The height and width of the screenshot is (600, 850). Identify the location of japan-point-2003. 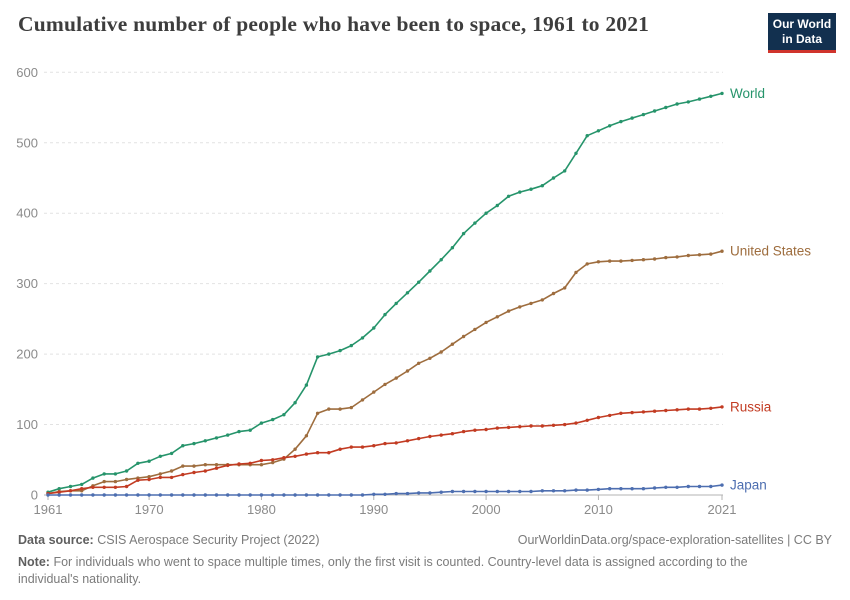
(520, 491).